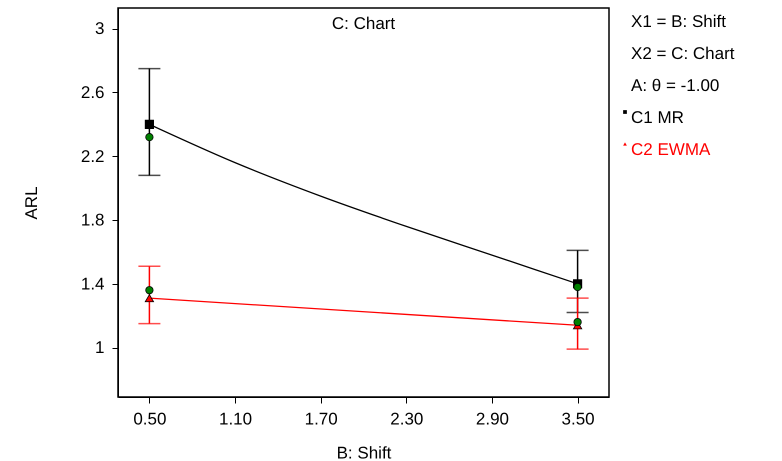  Describe the element at coordinates (671, 149) in the screenshot. I see `legend-label: C2 EWMA` at that location.